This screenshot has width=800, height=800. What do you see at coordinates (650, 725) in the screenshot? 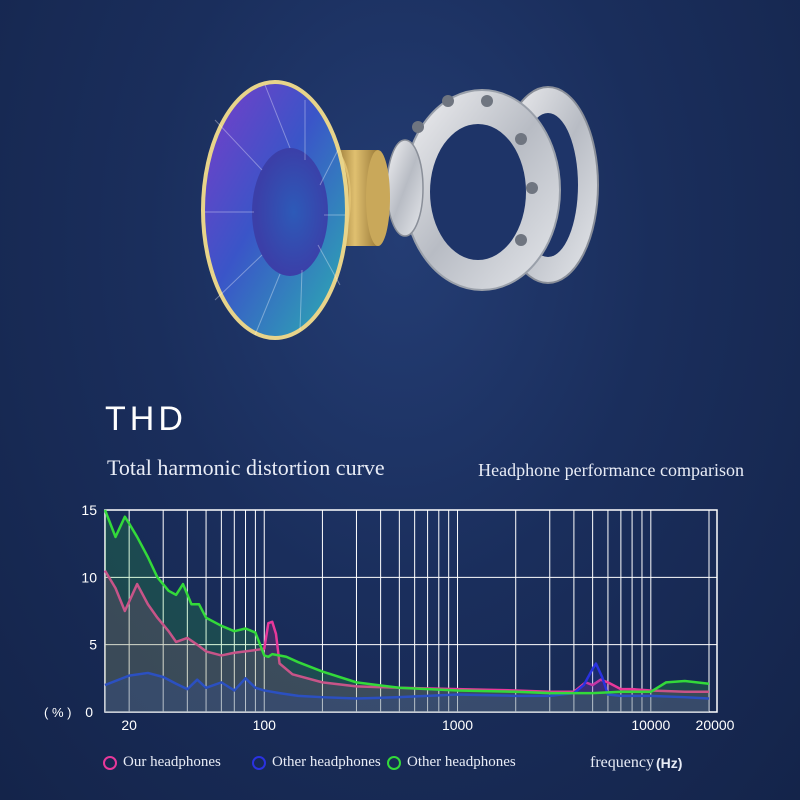
I see `x-tick-label: 10000` at bounding box center [650, 725].